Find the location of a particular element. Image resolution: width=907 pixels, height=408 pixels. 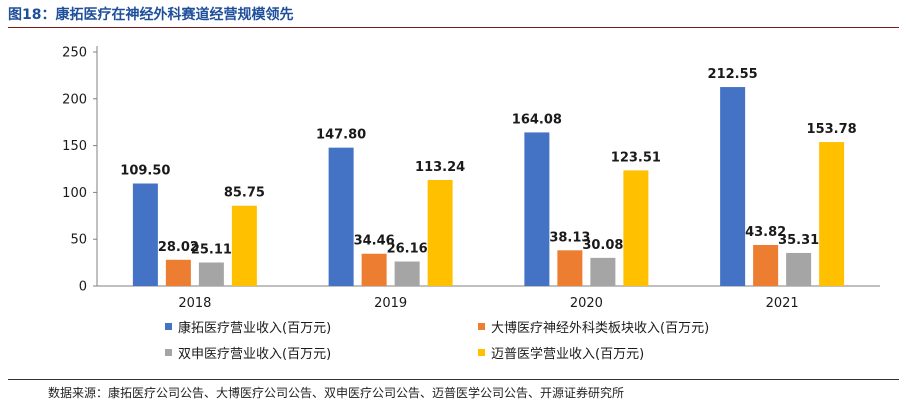

x-tick-label: 2021 is located at coordinates (782, 303).